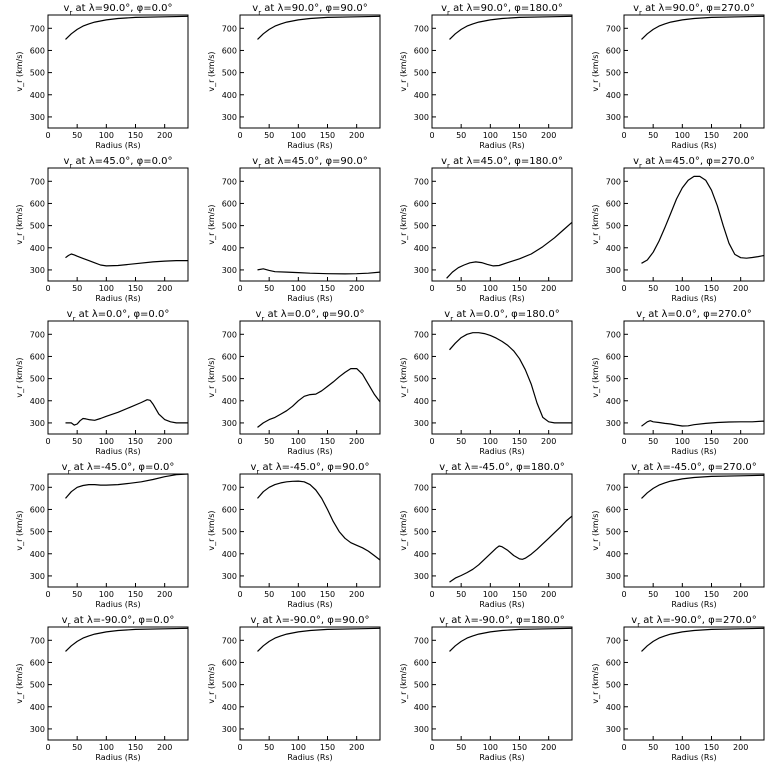 The height and width of the screenshot is (768, 768). Describe the element at coordinates (501, 622) in the screenshot. I see `panel-title: vr at λ=-90.0°, φ=180.0°` at that location.